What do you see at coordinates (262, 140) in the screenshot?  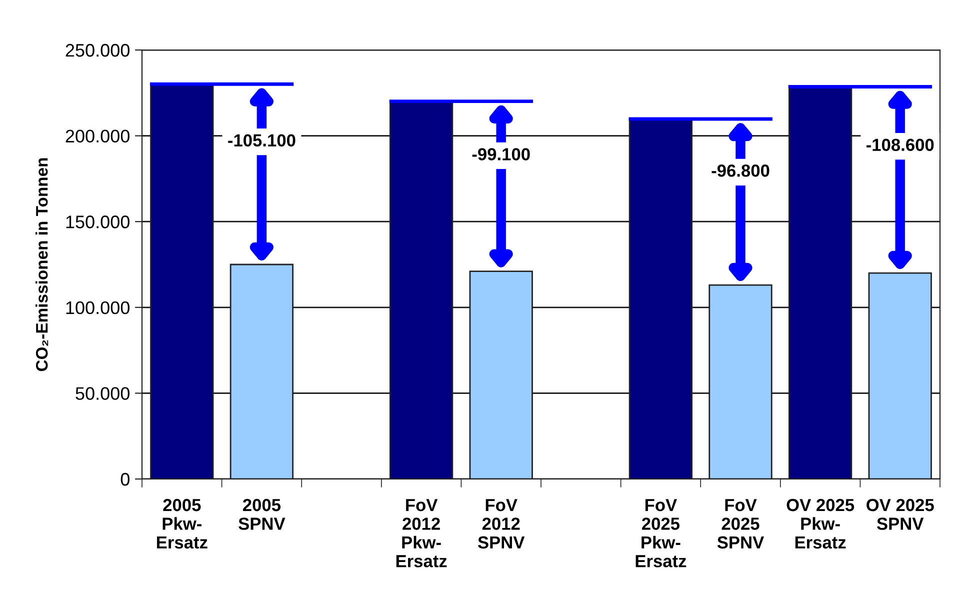 I see `annotation: -105.100` at bounding box center [262, 140].